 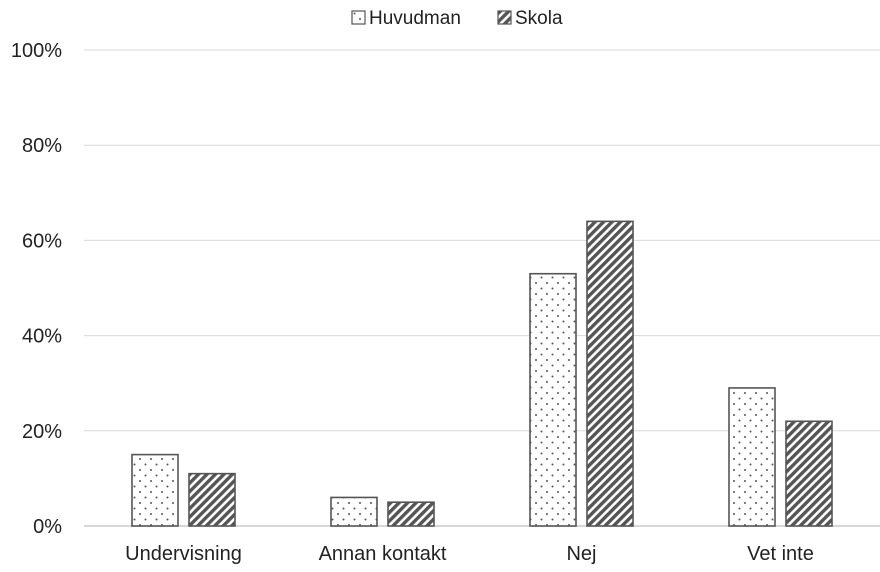 What do you see at coordinates (42, 146) in the screenshot?
I see `y-tick-label: 80%` at bounding box center [42, 146].